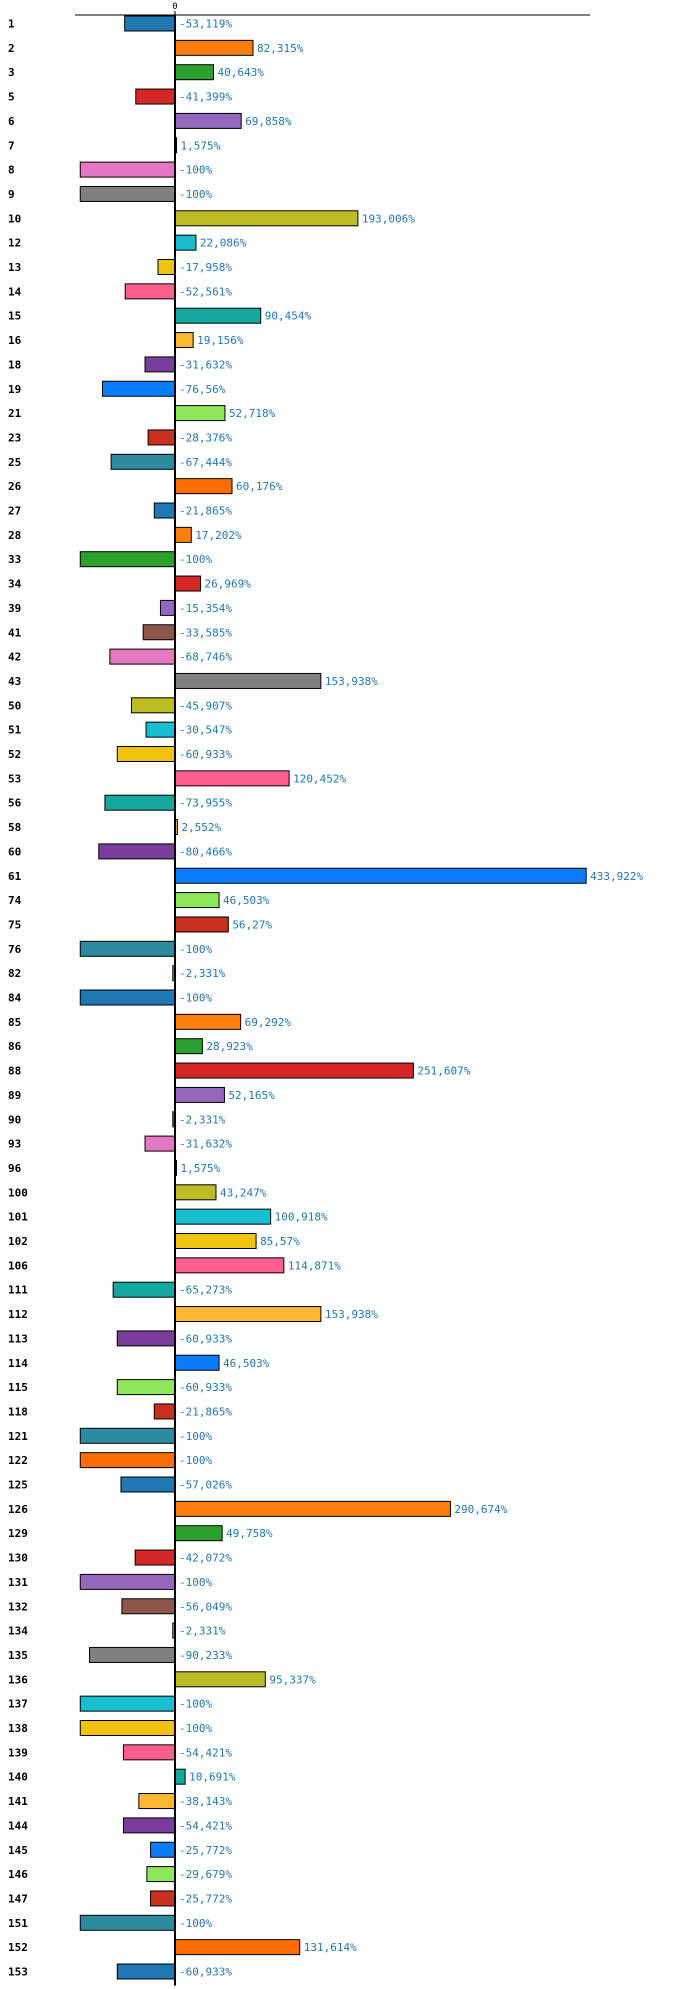 The height and width of the screenshot is (1989, 700). I want to click on category-label: 118, so click(18, 1411).